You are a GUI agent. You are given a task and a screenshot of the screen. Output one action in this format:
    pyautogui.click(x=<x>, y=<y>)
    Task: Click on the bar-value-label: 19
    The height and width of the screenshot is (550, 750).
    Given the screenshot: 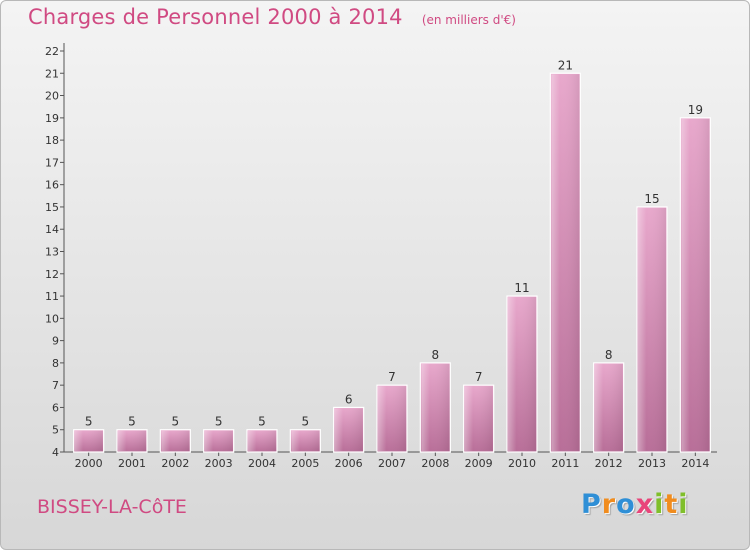 What is the action you would take?
    pyautogui.click(x=695, y=110)
    